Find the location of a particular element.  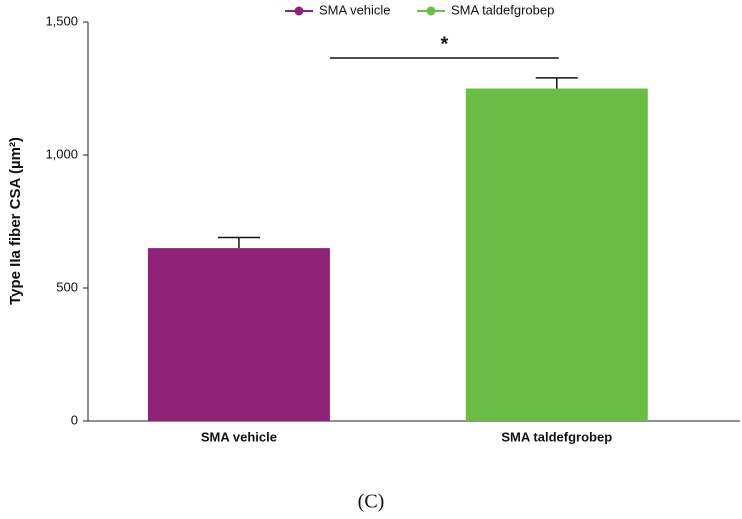

x-tick-label: SMA taldefgrobep is located at coordinates (556, 436).